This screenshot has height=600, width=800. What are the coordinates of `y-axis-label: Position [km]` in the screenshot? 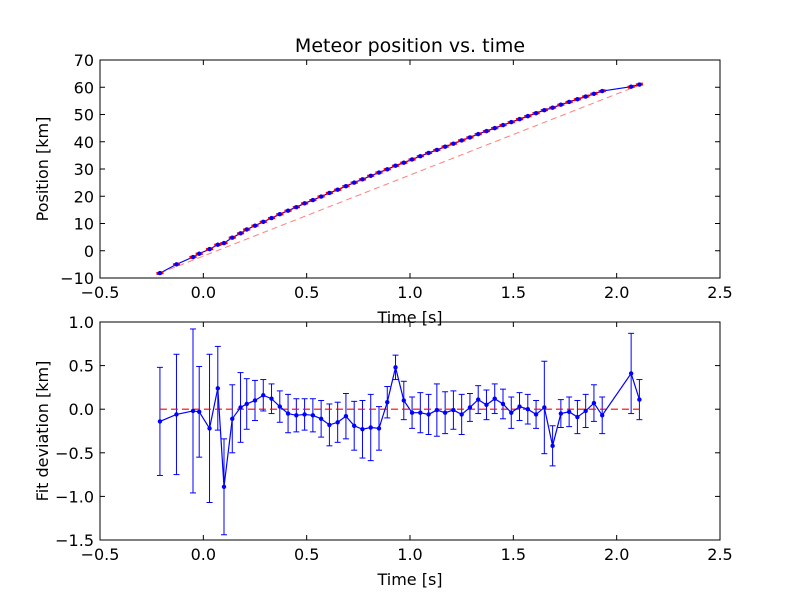 It's located at (42, 169).